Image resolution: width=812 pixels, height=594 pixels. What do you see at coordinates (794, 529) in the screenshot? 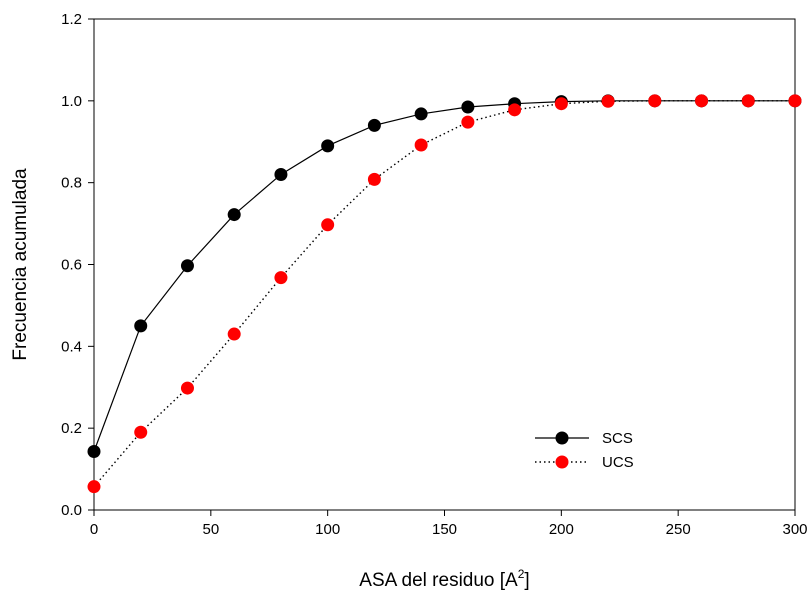
I see `x-tick-label: 300` at bounding box center [794, 529].